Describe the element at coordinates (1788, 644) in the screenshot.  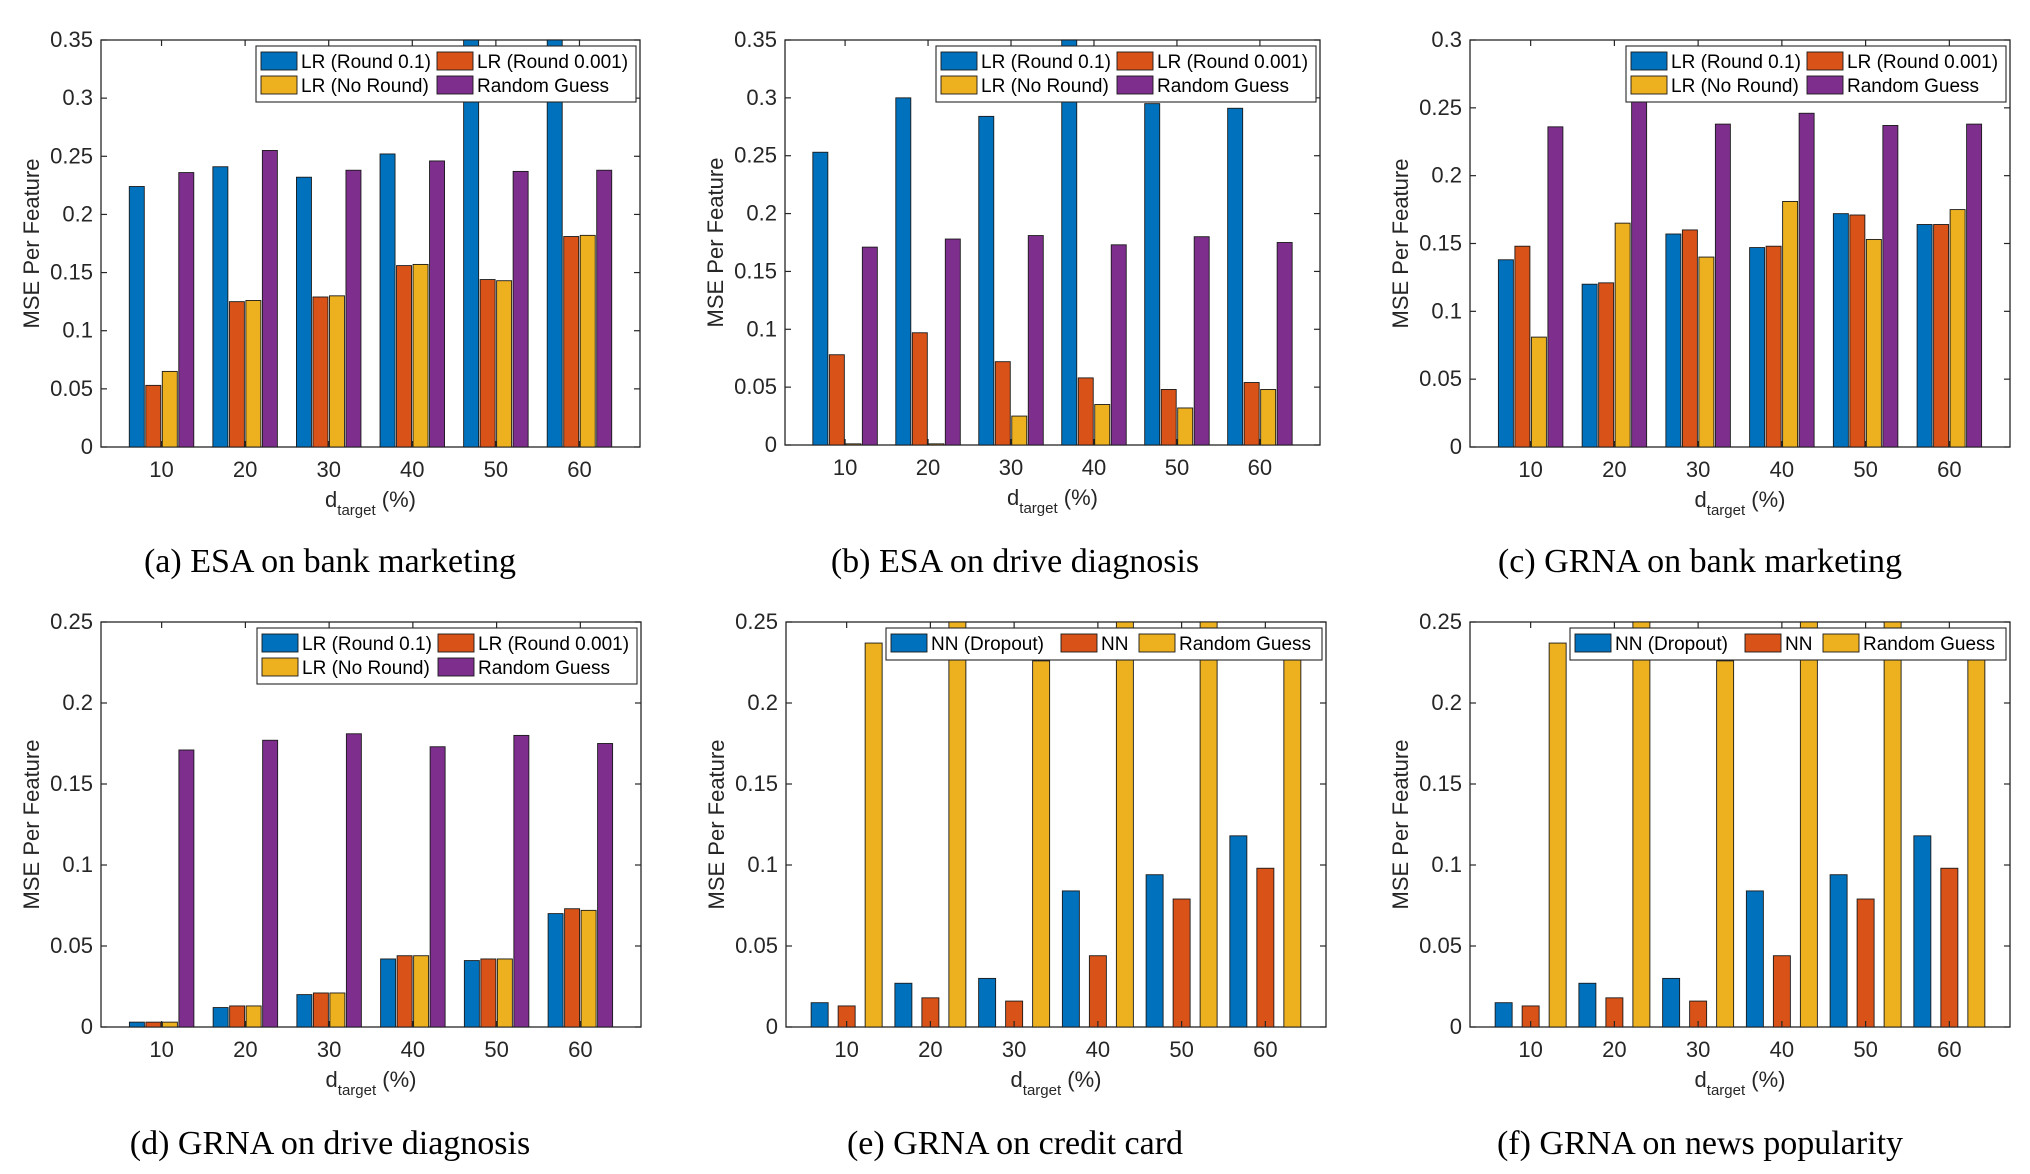
I see `legend-box` at that location.